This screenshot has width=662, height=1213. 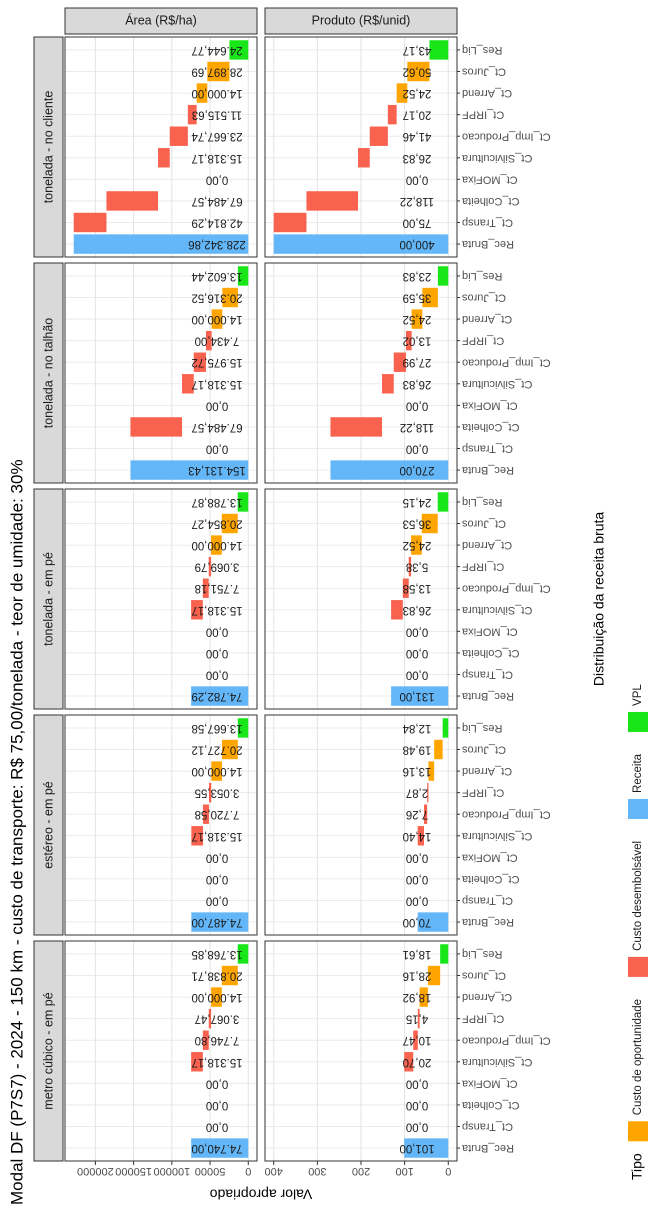 I want to click on value-label: 14,40, so click(x=417, y=836).